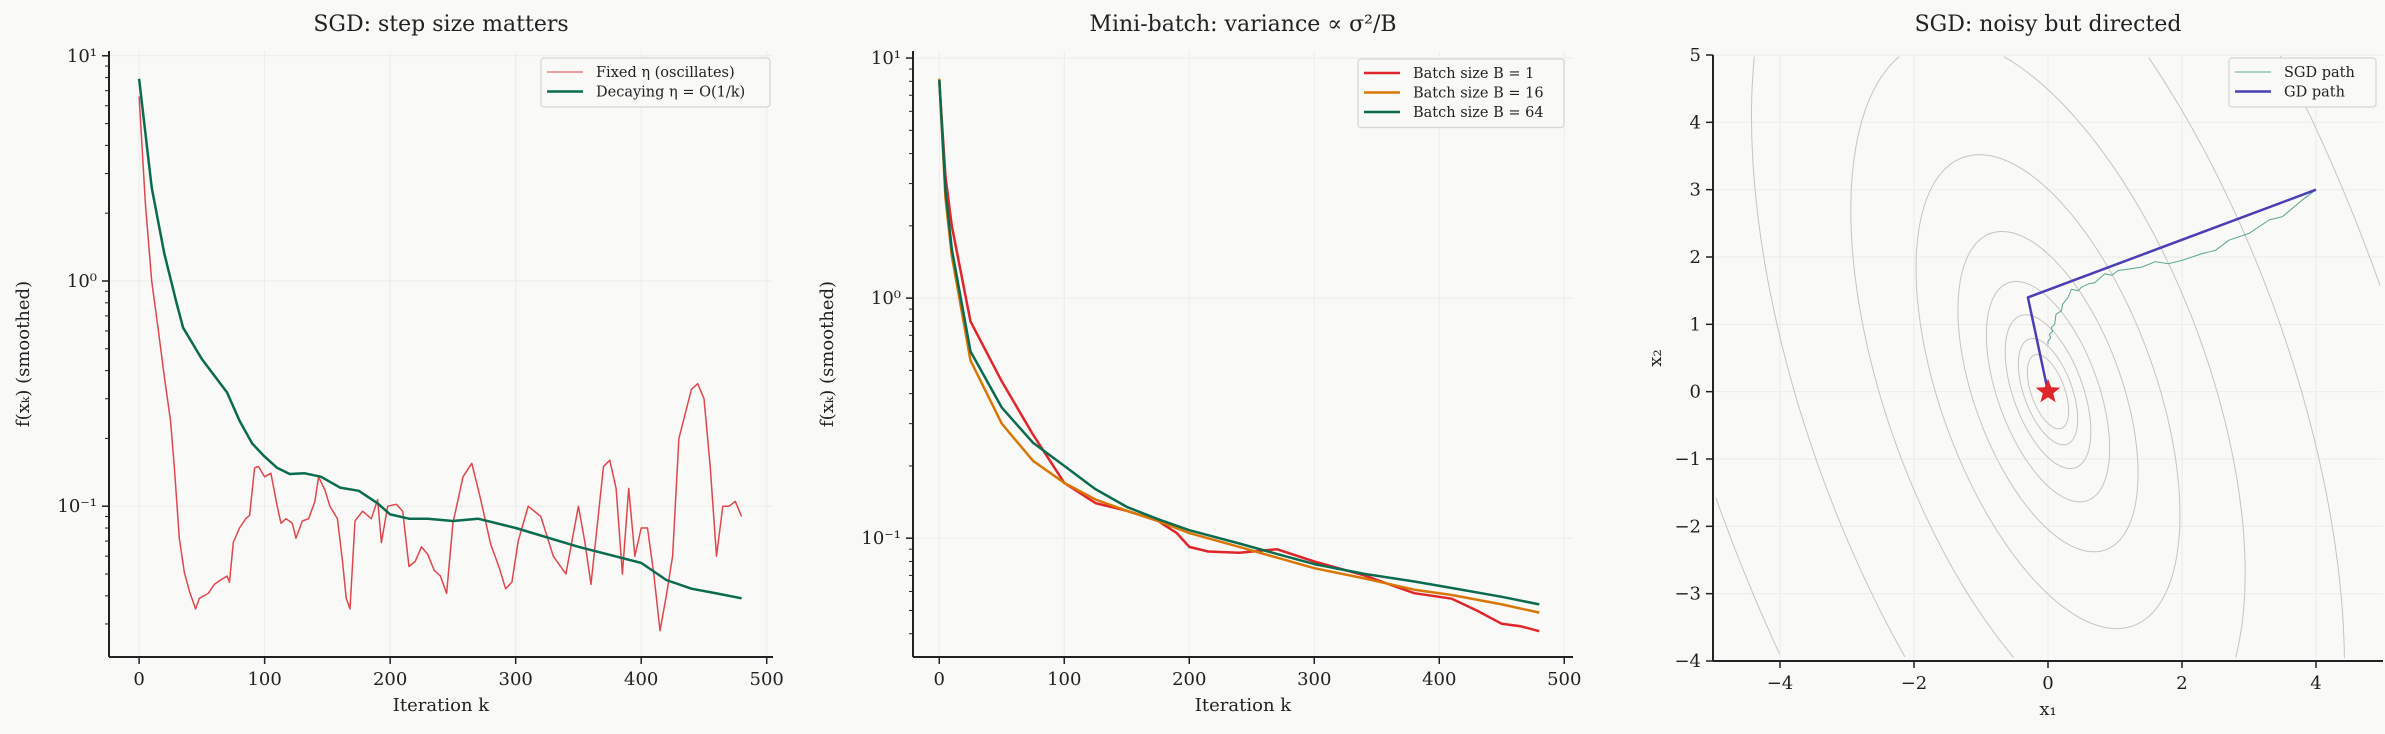 Image resolution: width=2385 pixels, height=734 pixels. What do you see at coordinates (1242, 24) in the screenshot?
I see `chart-title: Mini-batch: variance ∝ σ²/B` at bounding box center [1242, 24].